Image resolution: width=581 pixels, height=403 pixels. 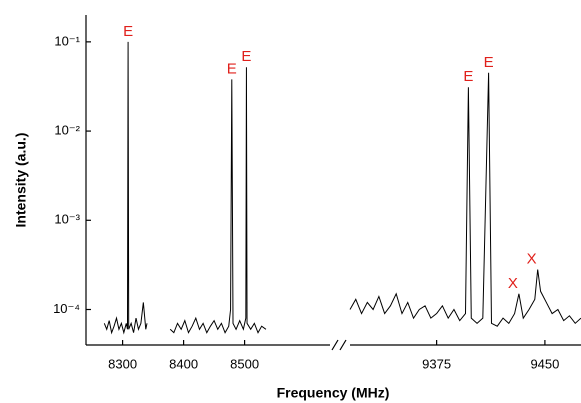 What do you see at coordinates (544, 363) in the screenshot?
I see `x-tick-label: 9450` at bounding box center [544, 363].